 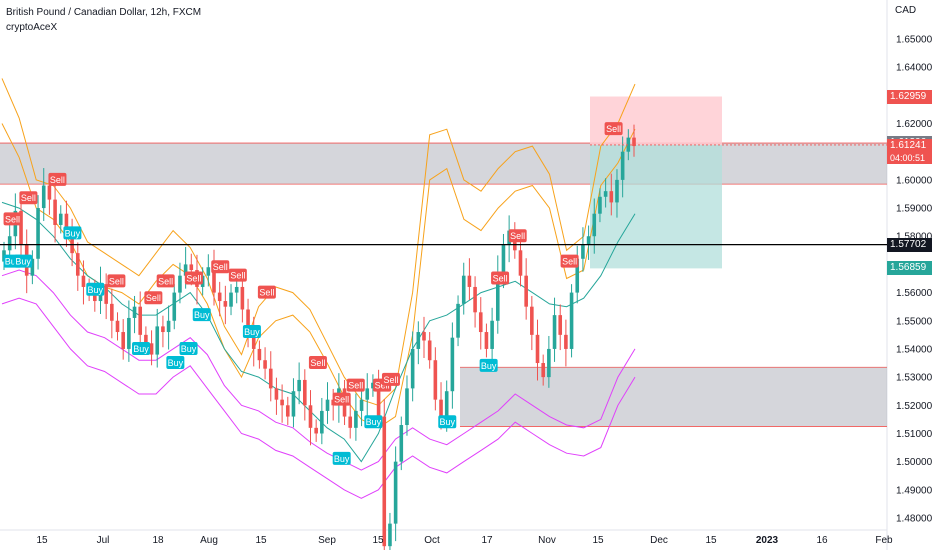 What do you see at coordinates (908, 244) in the screenshot?
I see `price-tag-value: 1.57702` at bounding box center [908, 244].